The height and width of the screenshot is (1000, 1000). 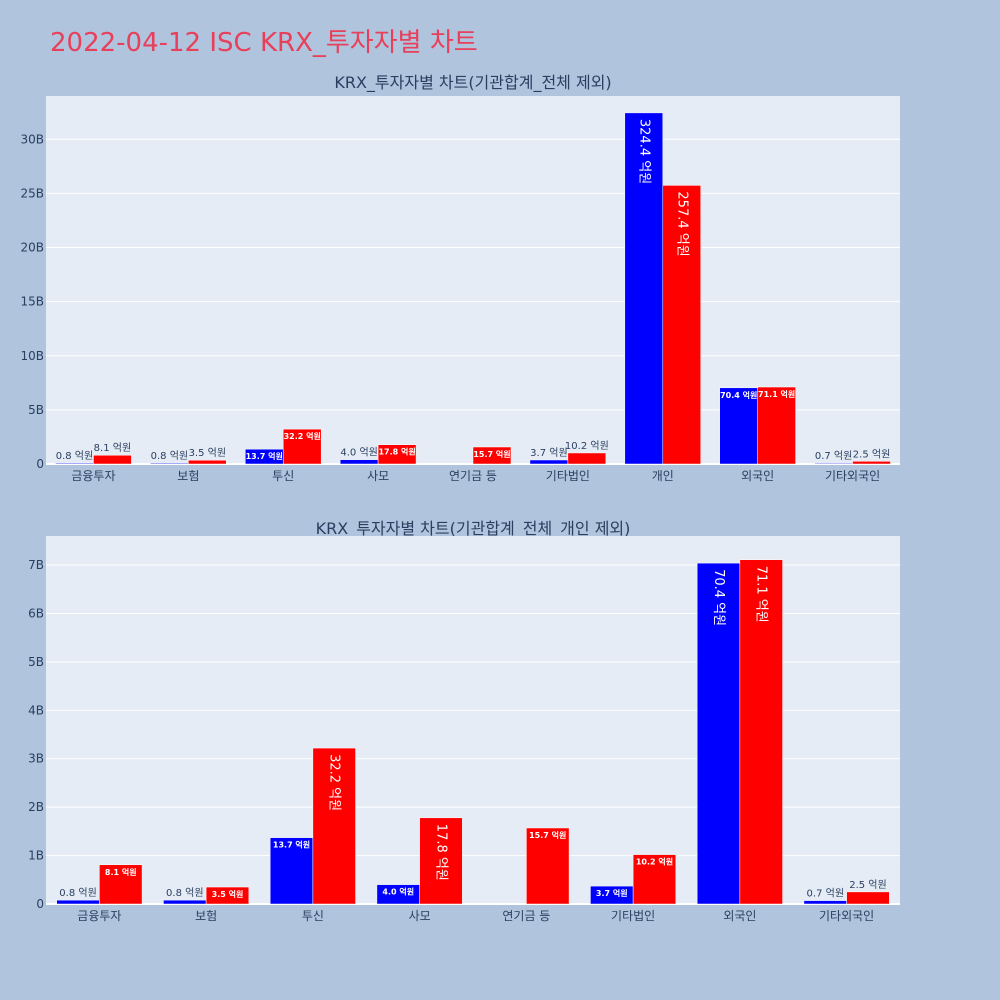 What do you see at coordinates (36, 856) in the screenshot?
I see `y-tick-label: 1B` at bounding box center [36, 856].